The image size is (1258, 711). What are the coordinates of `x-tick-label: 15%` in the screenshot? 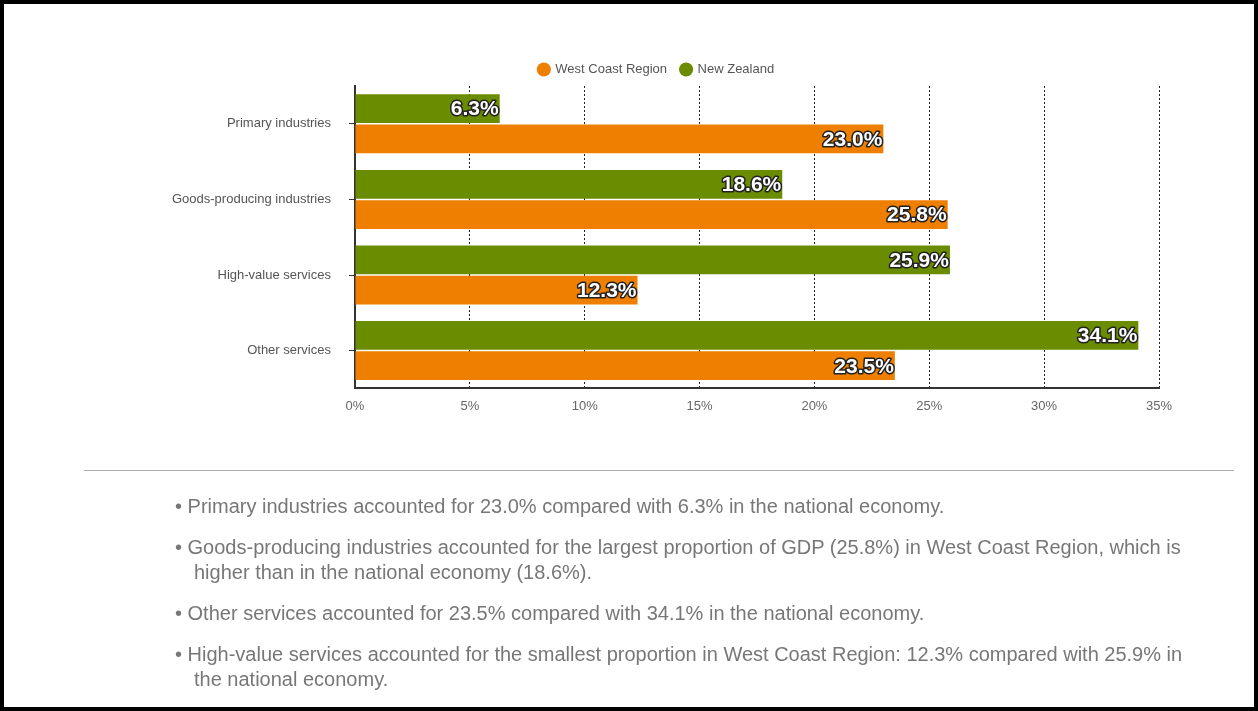 It's located at (699, 405).